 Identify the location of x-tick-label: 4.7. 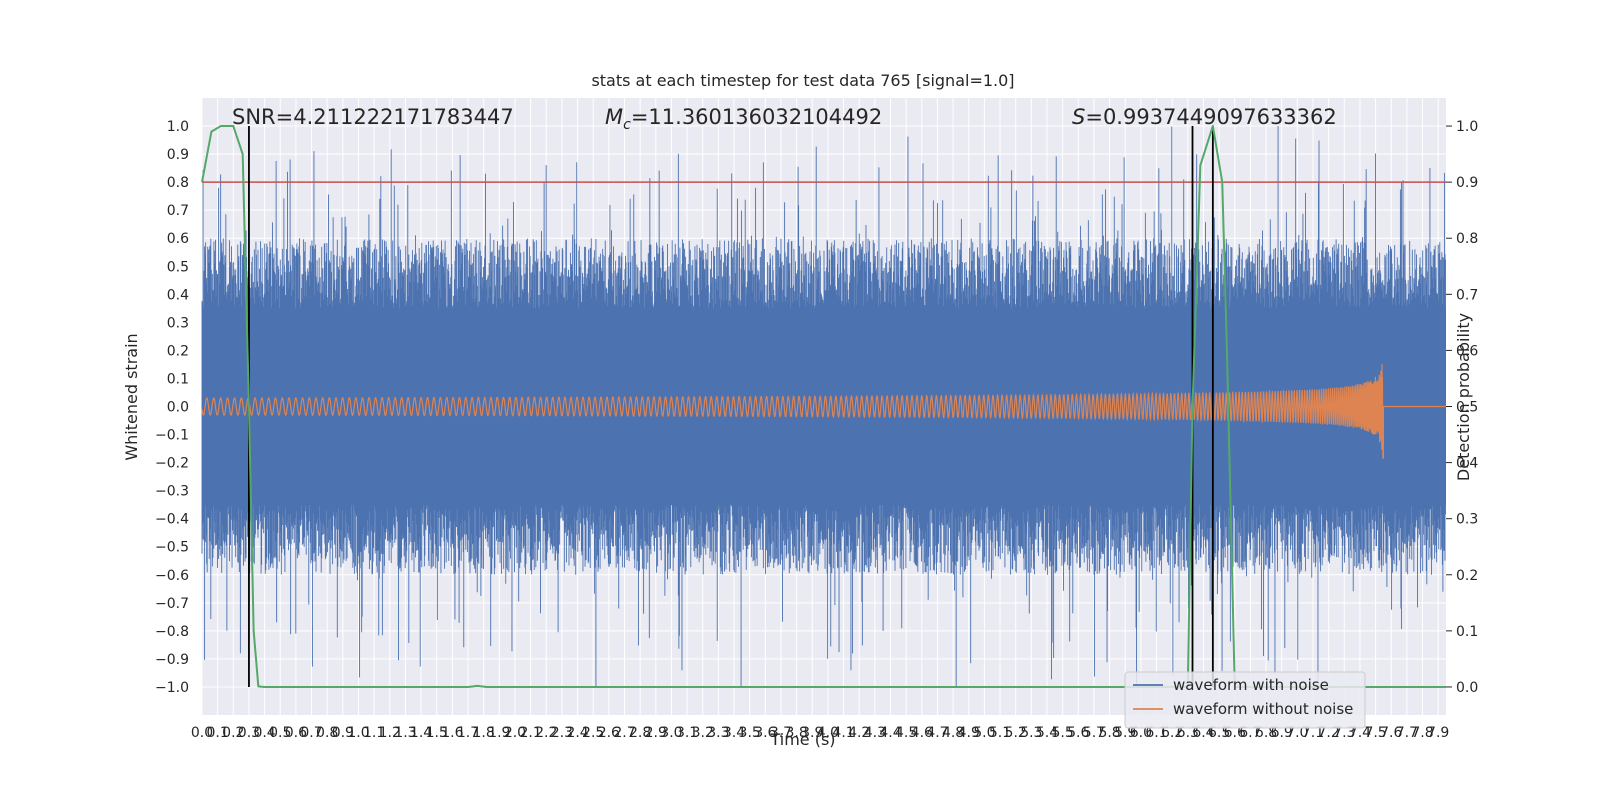
(937, 733).